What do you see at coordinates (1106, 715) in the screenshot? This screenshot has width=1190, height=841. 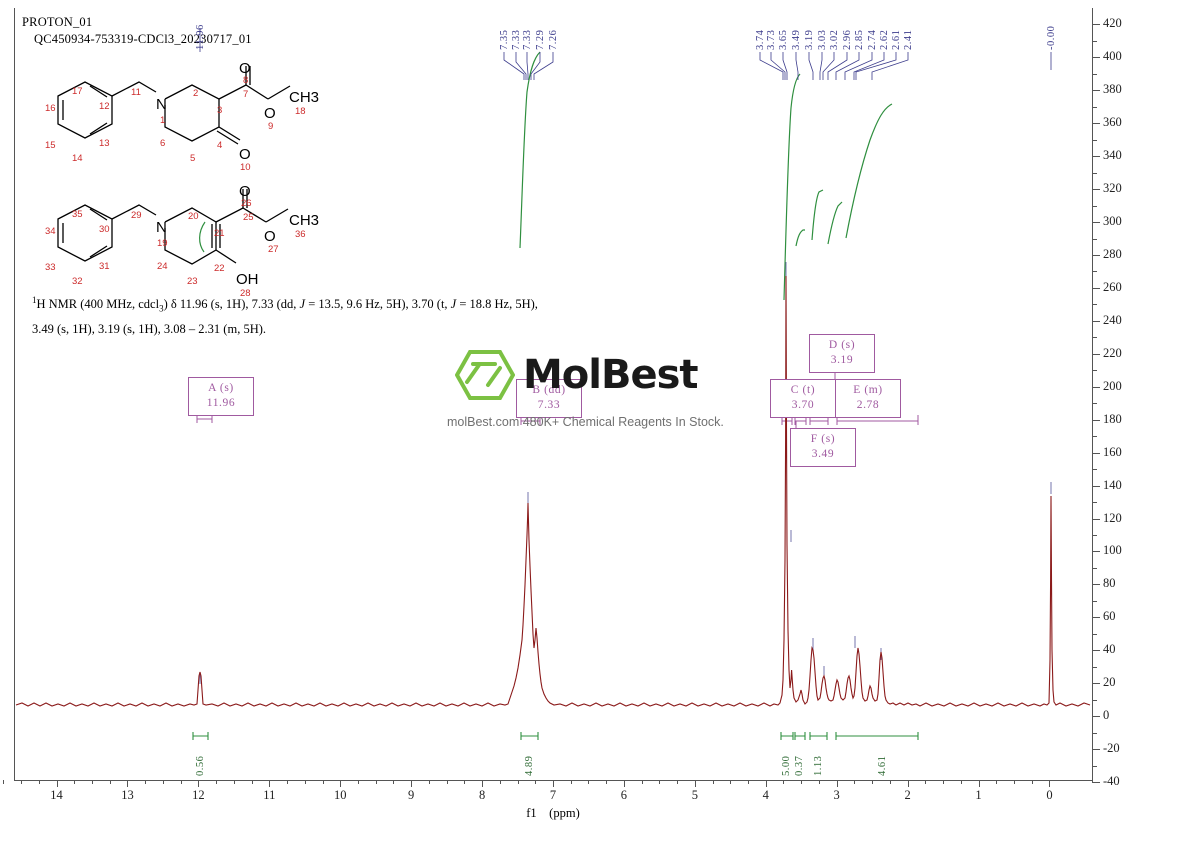 I see `y-axis-tick-label: 0` at bounding box center [1106, 715].